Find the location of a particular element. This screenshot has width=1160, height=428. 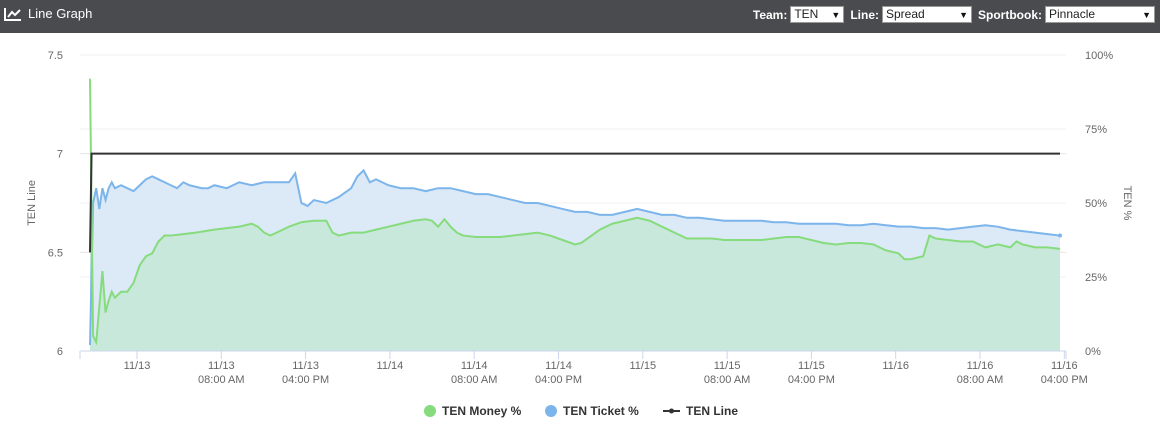

ticket-end-point is located at coordinates (1060, 235).